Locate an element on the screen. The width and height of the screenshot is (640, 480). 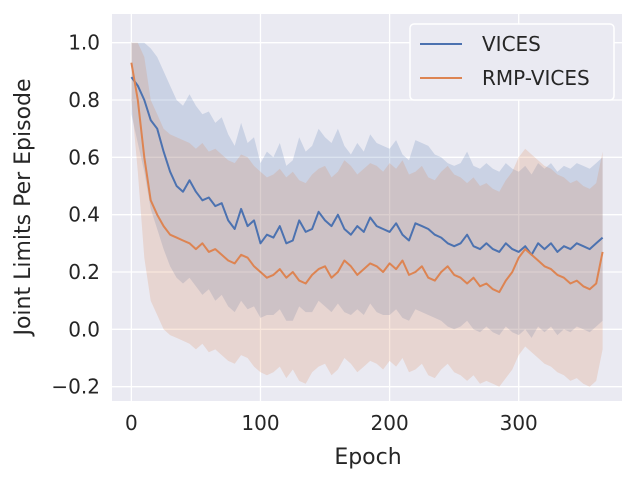
y-tick-label: 0.6 is located at coordinates (84, 157).